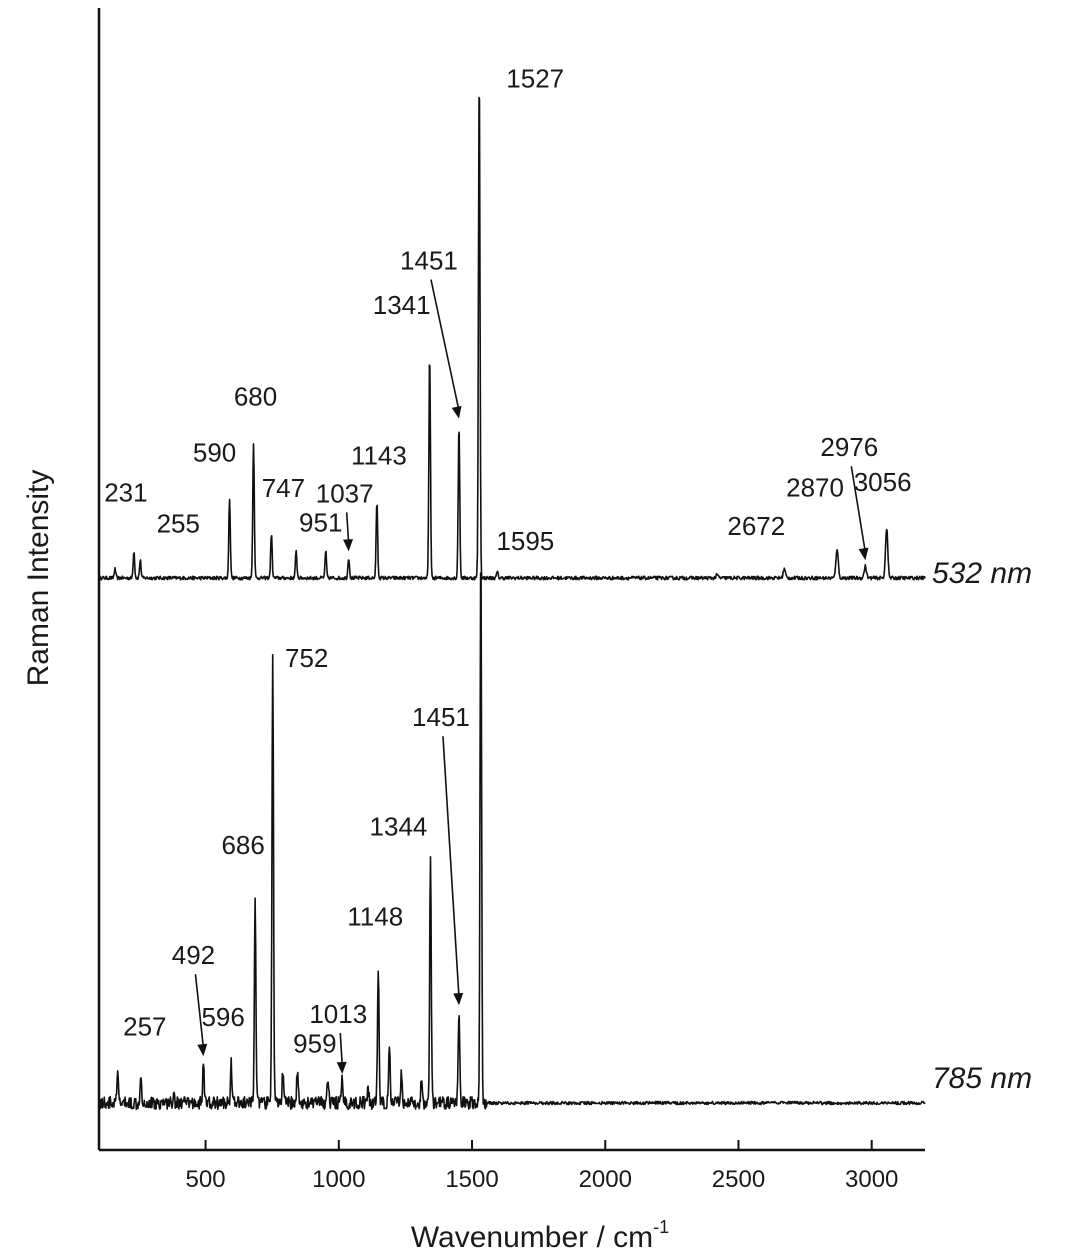 This screenshot has height=1257, width=1085. Describe the element at coordinates (178, 523) in the screenshot. I see `peak-label-0-255: 255` at that location.